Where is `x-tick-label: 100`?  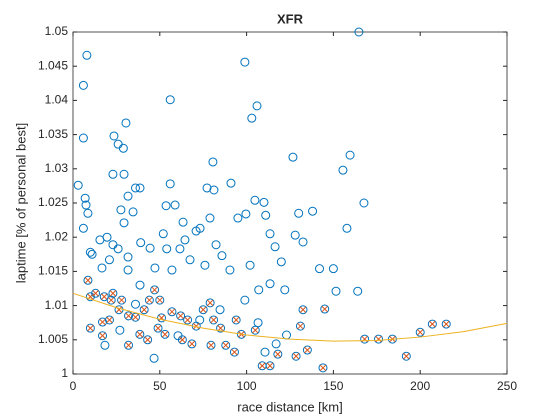
x-tick-label: 100 is located at coordinates (247, 386).